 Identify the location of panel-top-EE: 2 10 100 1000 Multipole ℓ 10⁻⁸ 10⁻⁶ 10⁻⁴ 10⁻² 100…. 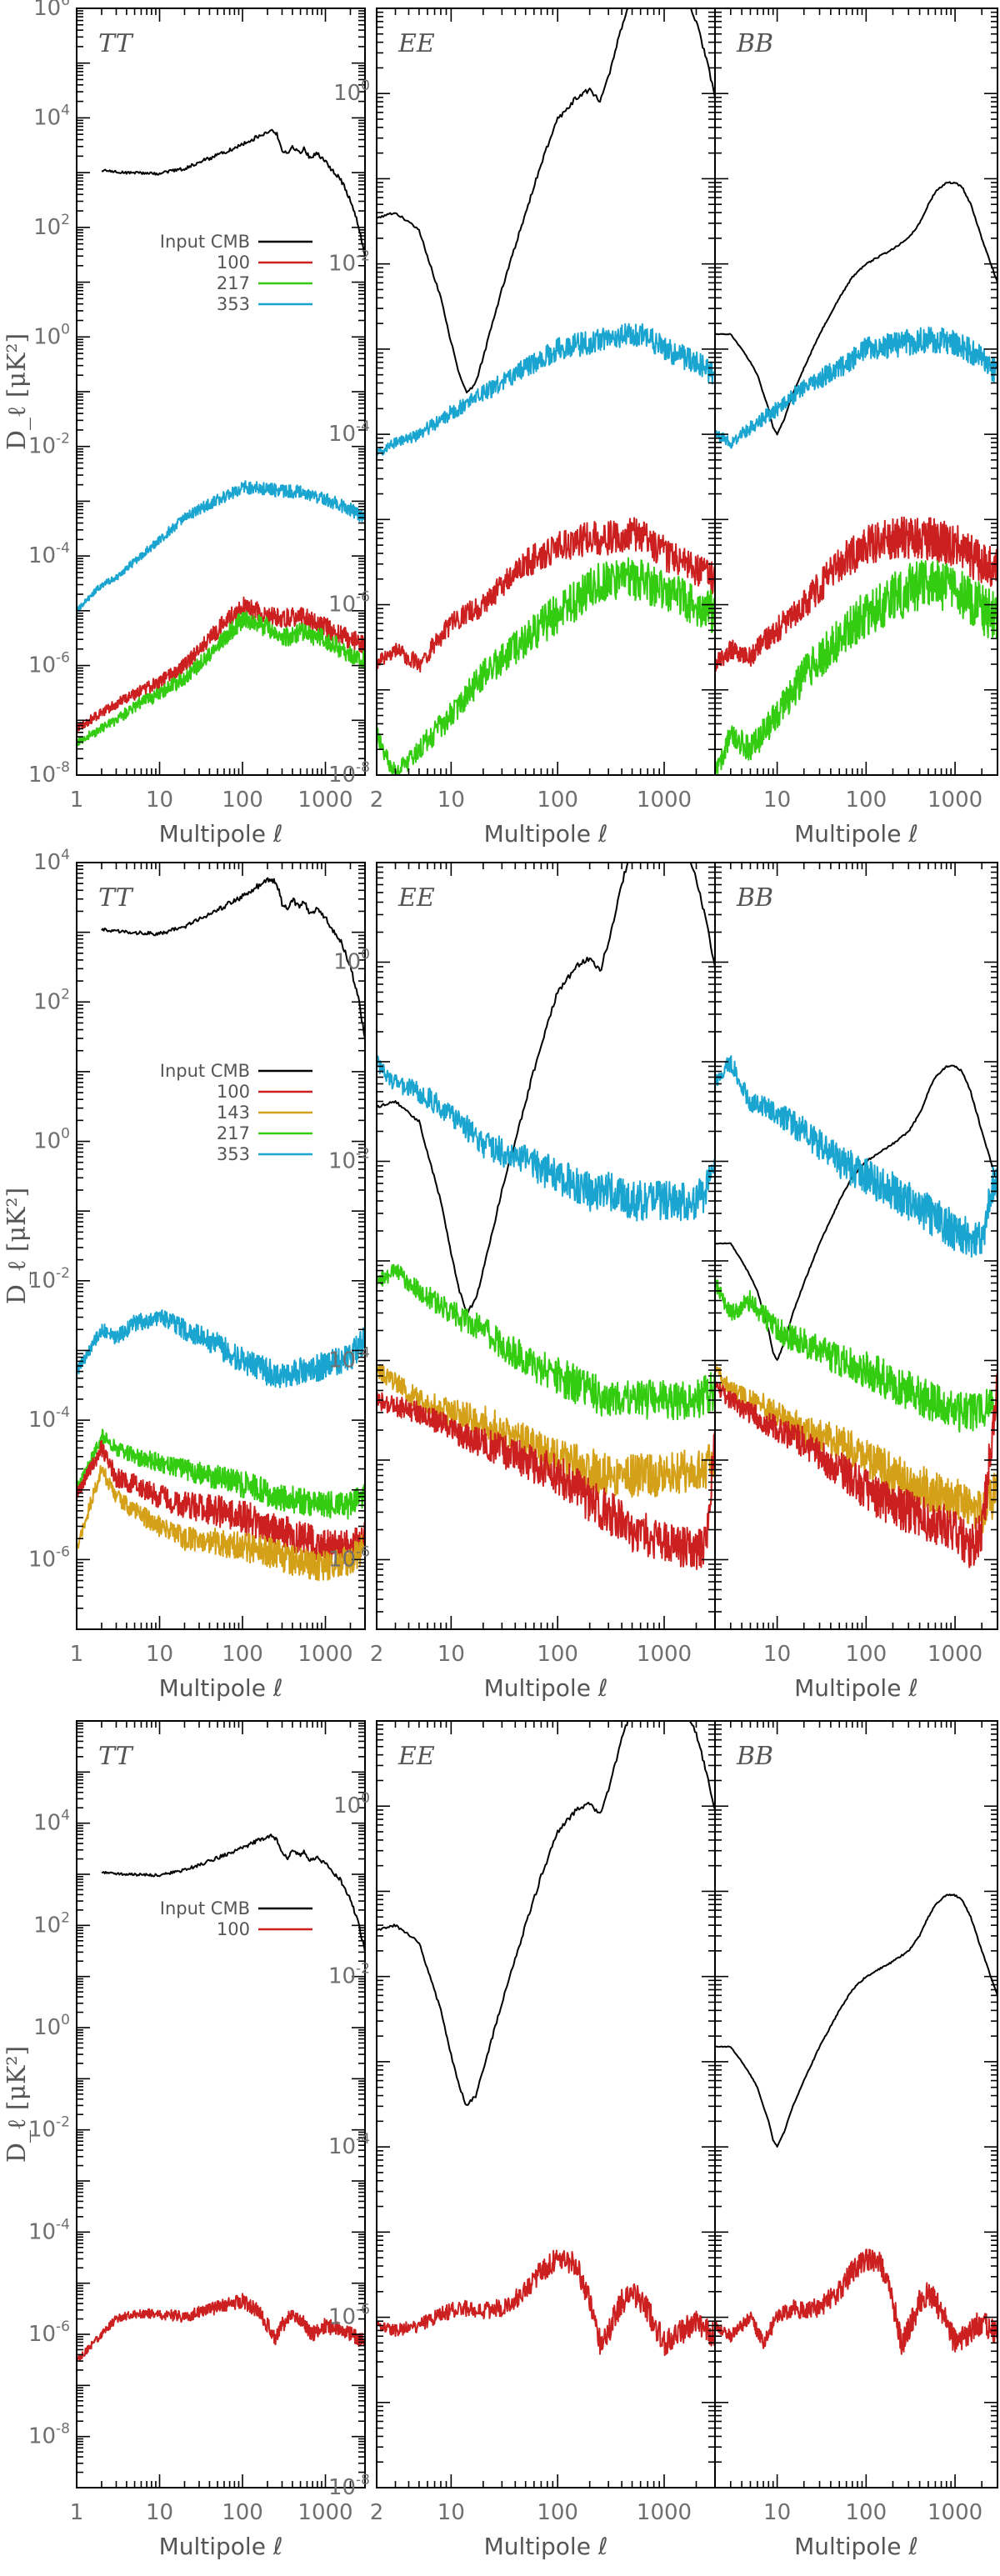
(522, 428).